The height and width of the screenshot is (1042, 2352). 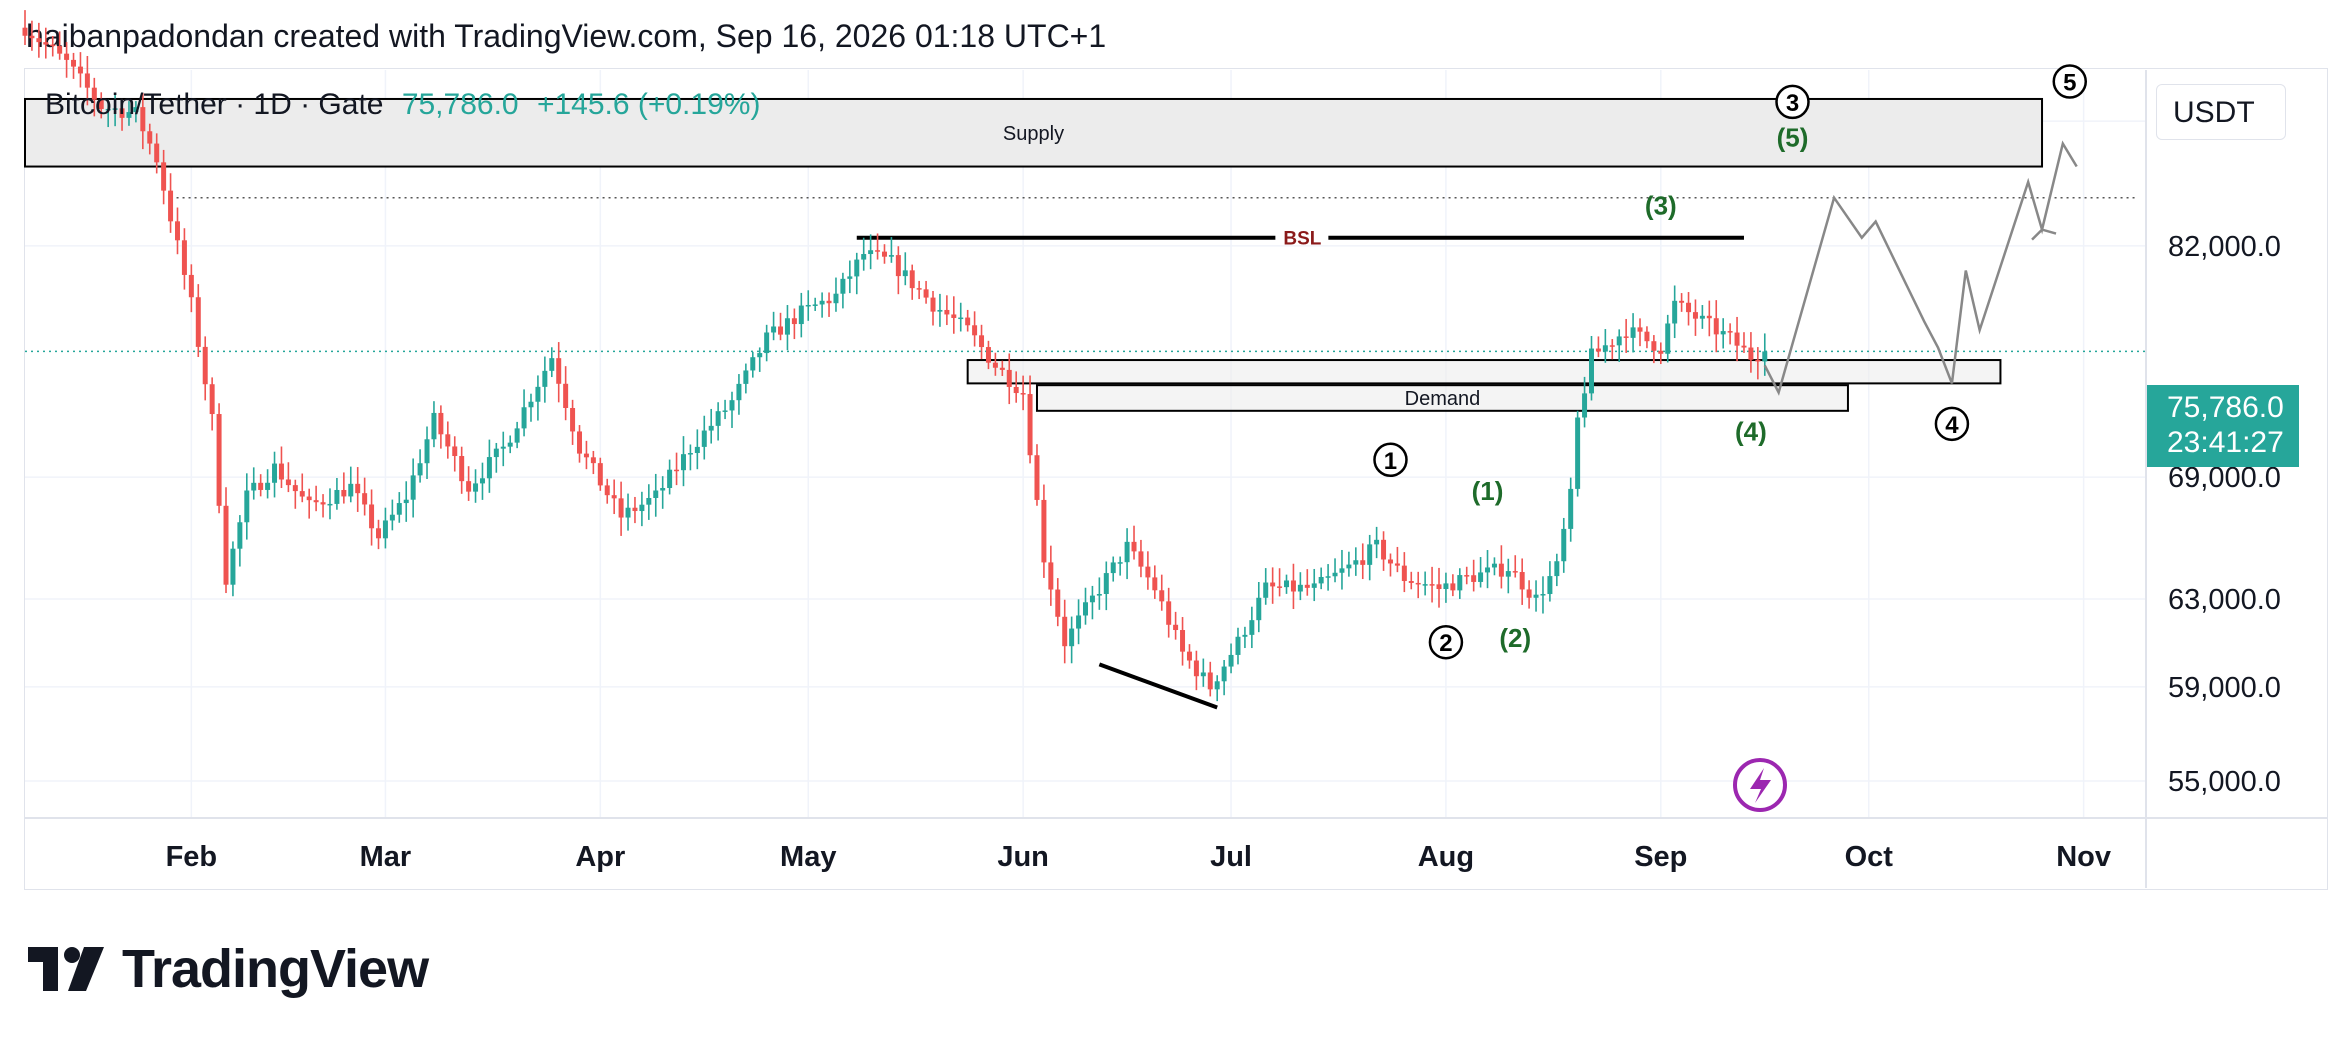 I want to click on lightning-icon, so click(x=1760, y=785).